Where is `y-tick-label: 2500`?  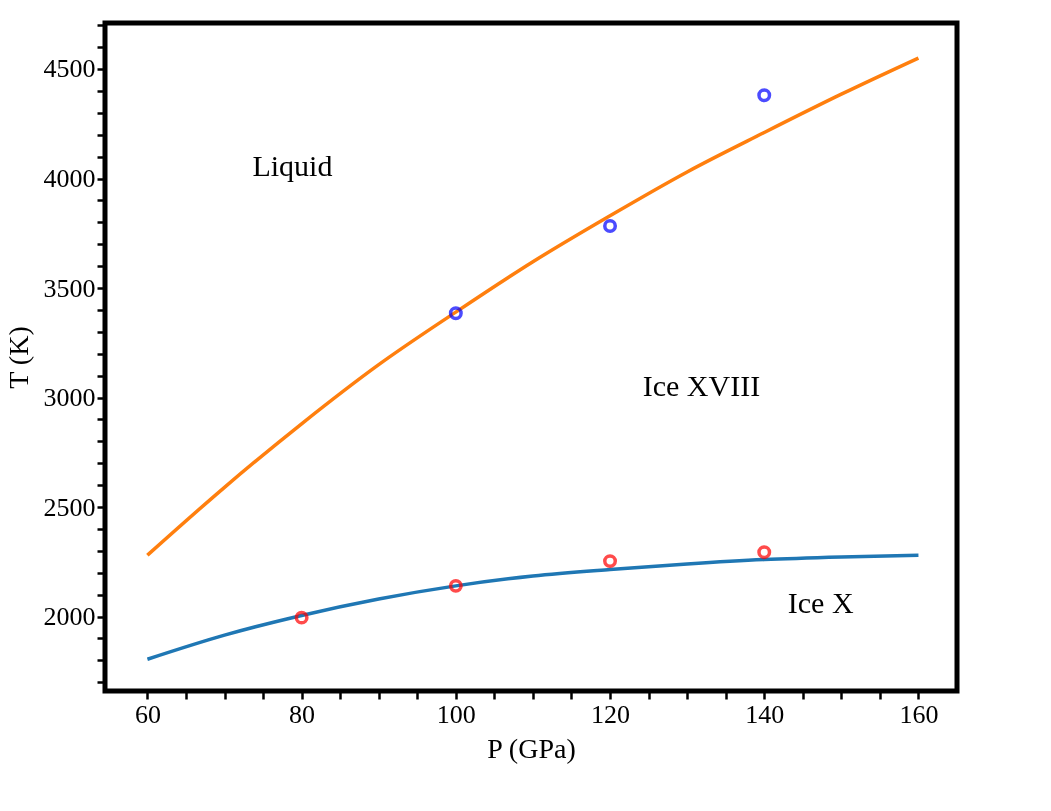 y-tick-label: 2500 is located at coordinates (69, 507).